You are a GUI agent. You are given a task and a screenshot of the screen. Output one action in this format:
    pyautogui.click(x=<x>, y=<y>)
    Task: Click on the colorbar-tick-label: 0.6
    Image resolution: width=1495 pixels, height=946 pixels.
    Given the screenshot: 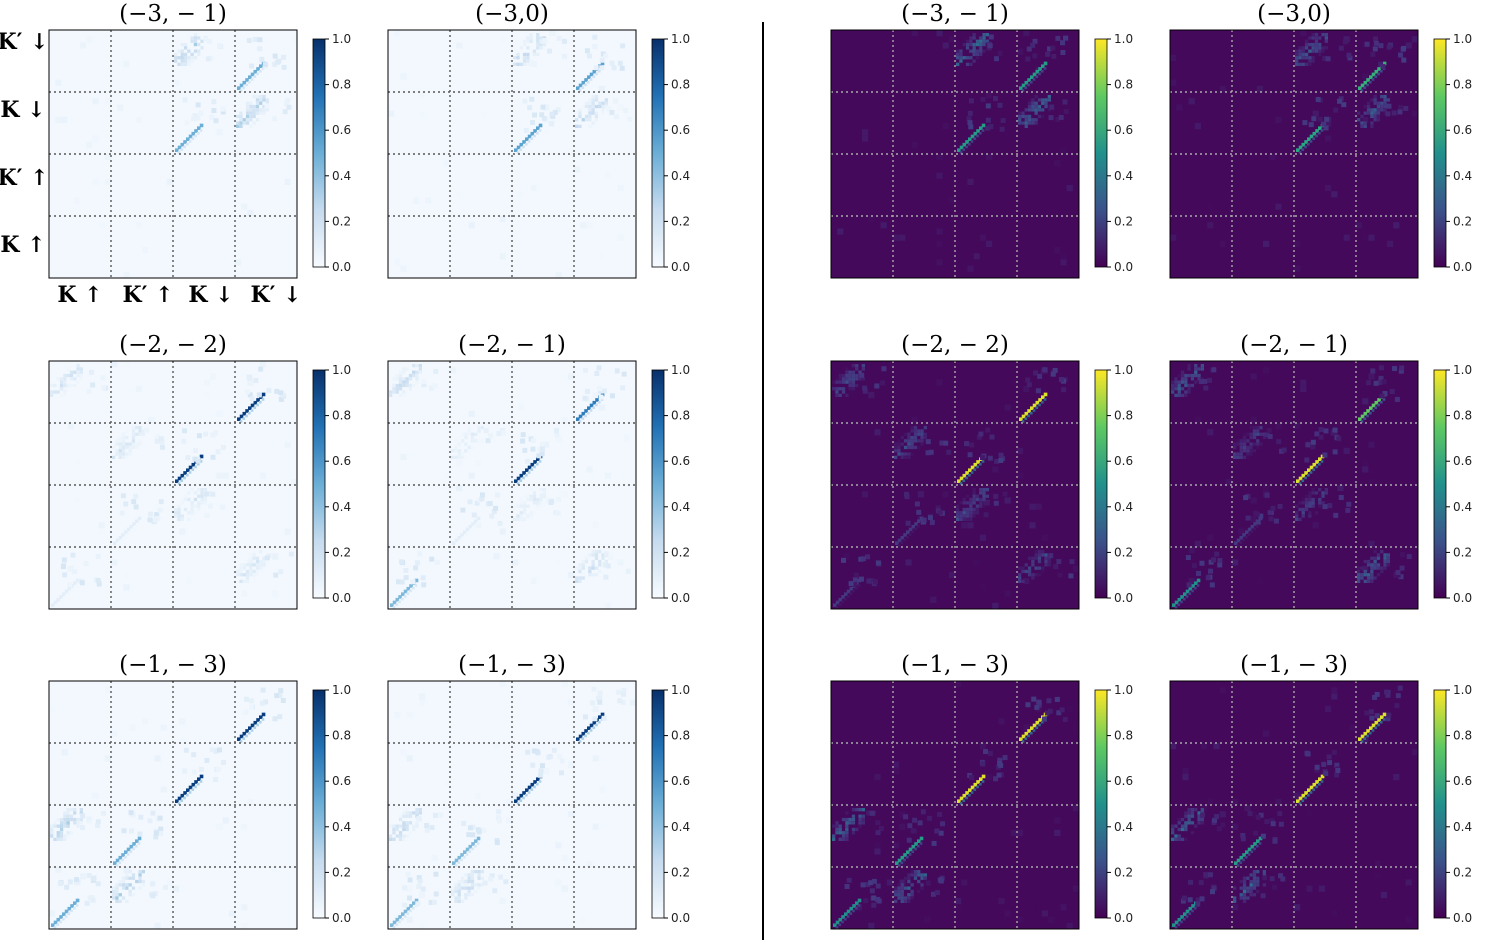 What is the action you would take?
    pyautogui.click(x=680, y=130)
    